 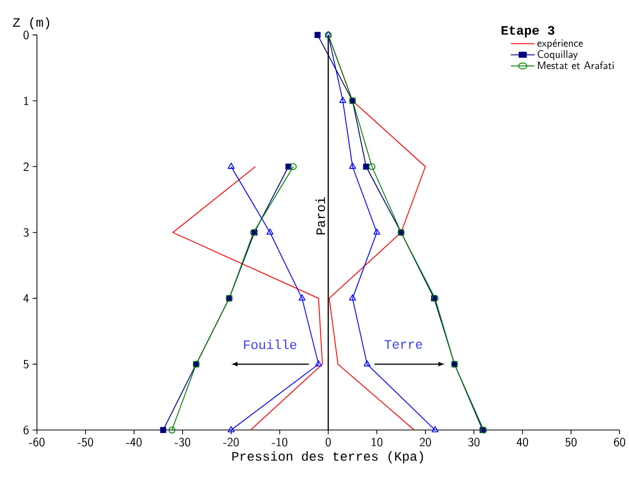 What do you see at coordinates (327, 457) in the screenshot?
I see `x-axis-title: Pression des terres (Kpa)` at bounding box center [327, 457].